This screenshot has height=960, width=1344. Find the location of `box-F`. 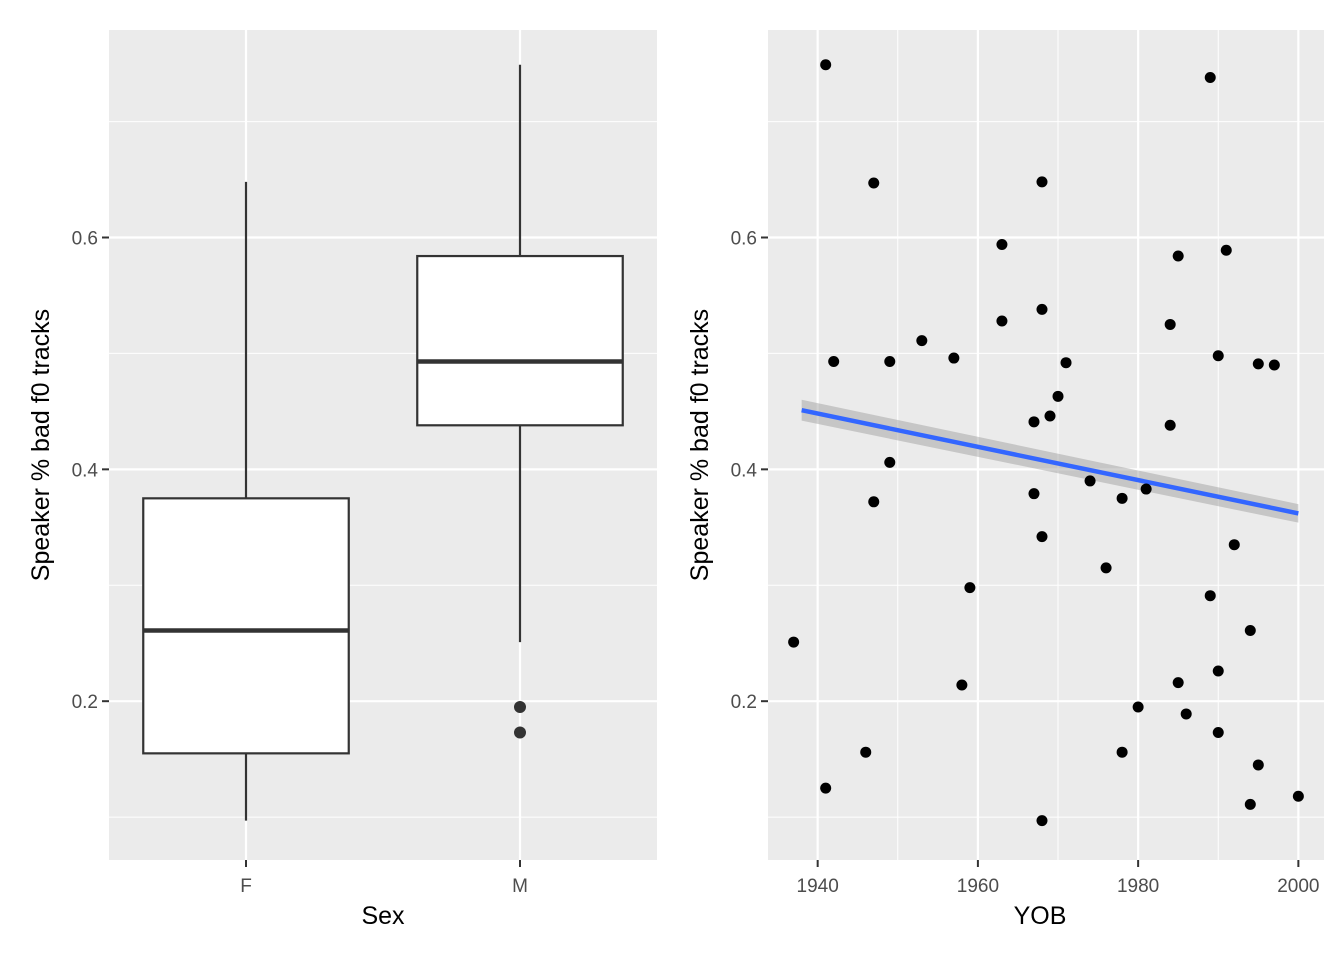

box-F is located at coordinates (246, 501).